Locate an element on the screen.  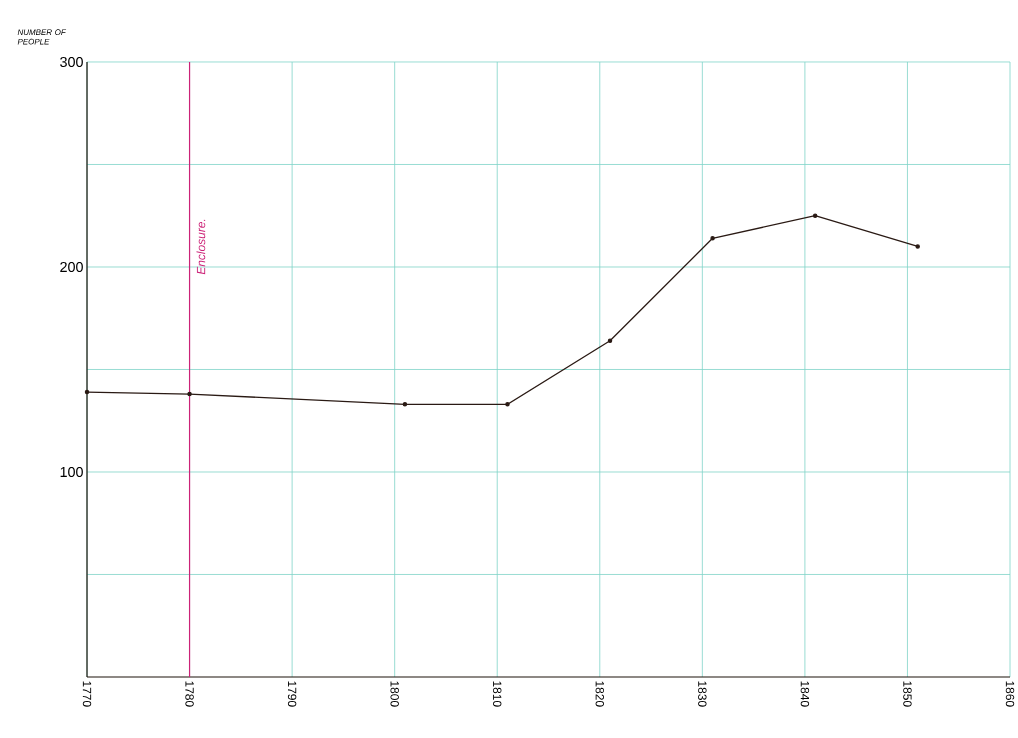
x-tick-label: 1840 is located at coordinates (805, 694).